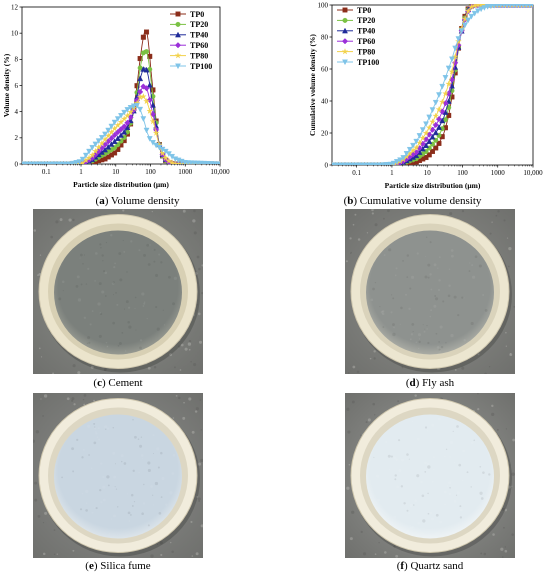  Describe the element at coordinates (420, 201) in the screenshot. I see `caption-b-text: Cumulative volume density` at that location.